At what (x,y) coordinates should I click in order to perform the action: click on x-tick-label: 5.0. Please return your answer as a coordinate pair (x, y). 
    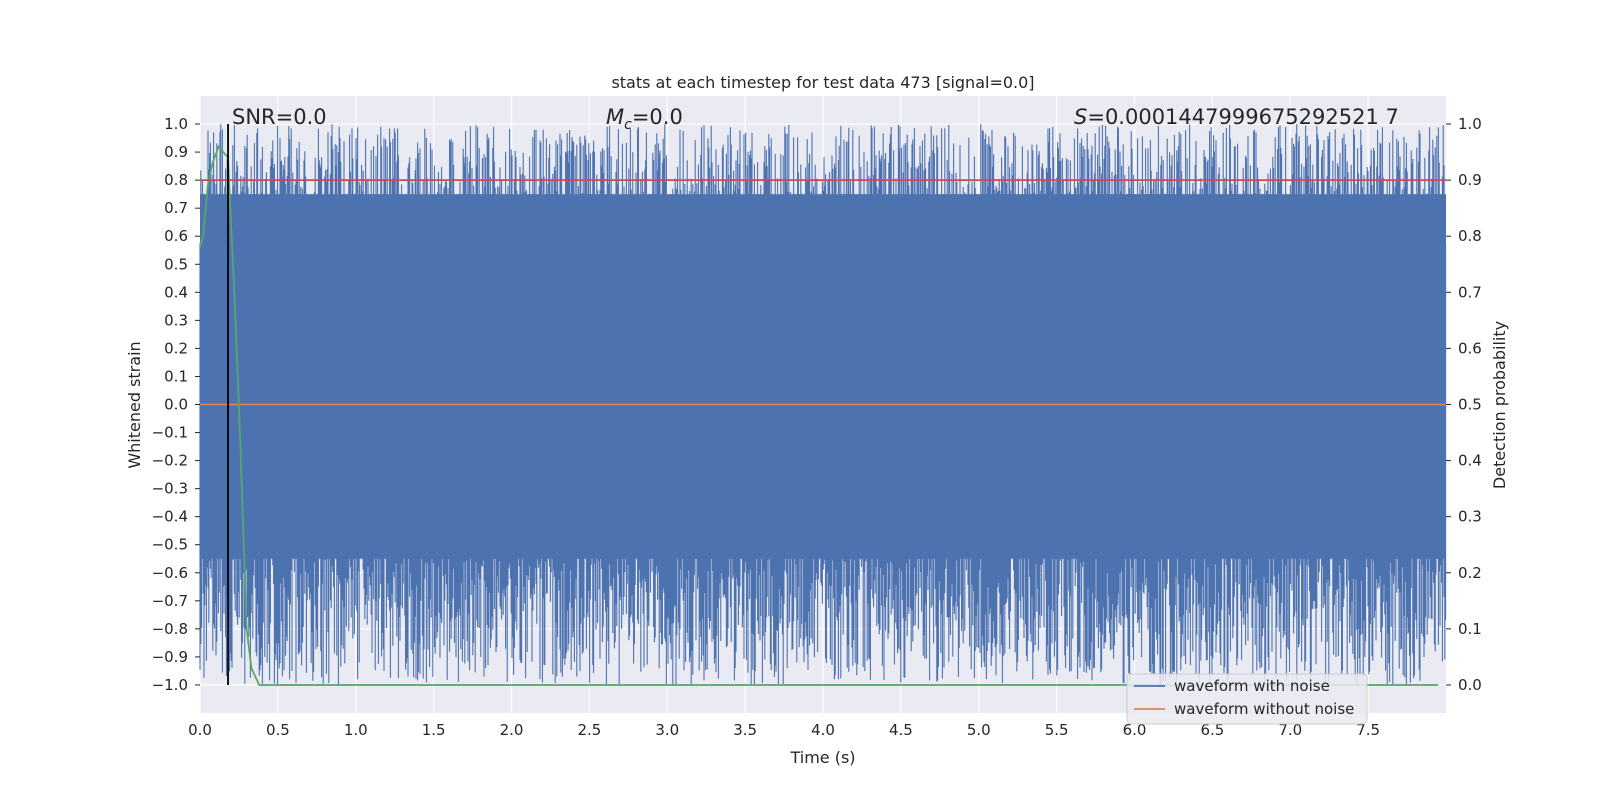
    Looking at the image, I should click on (979, 730).